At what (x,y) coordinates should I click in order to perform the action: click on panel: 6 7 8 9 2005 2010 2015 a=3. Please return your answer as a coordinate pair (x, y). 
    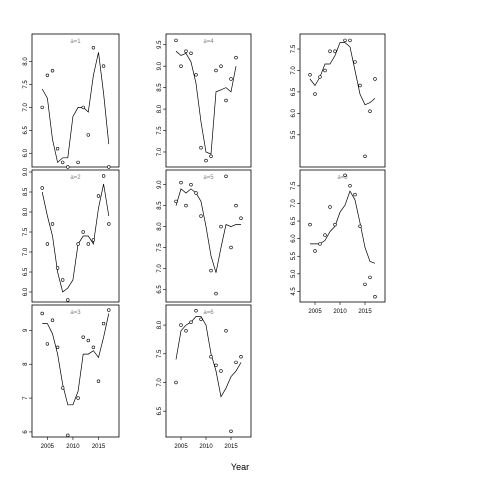
    Looking at the image, I should click on (71, 377).